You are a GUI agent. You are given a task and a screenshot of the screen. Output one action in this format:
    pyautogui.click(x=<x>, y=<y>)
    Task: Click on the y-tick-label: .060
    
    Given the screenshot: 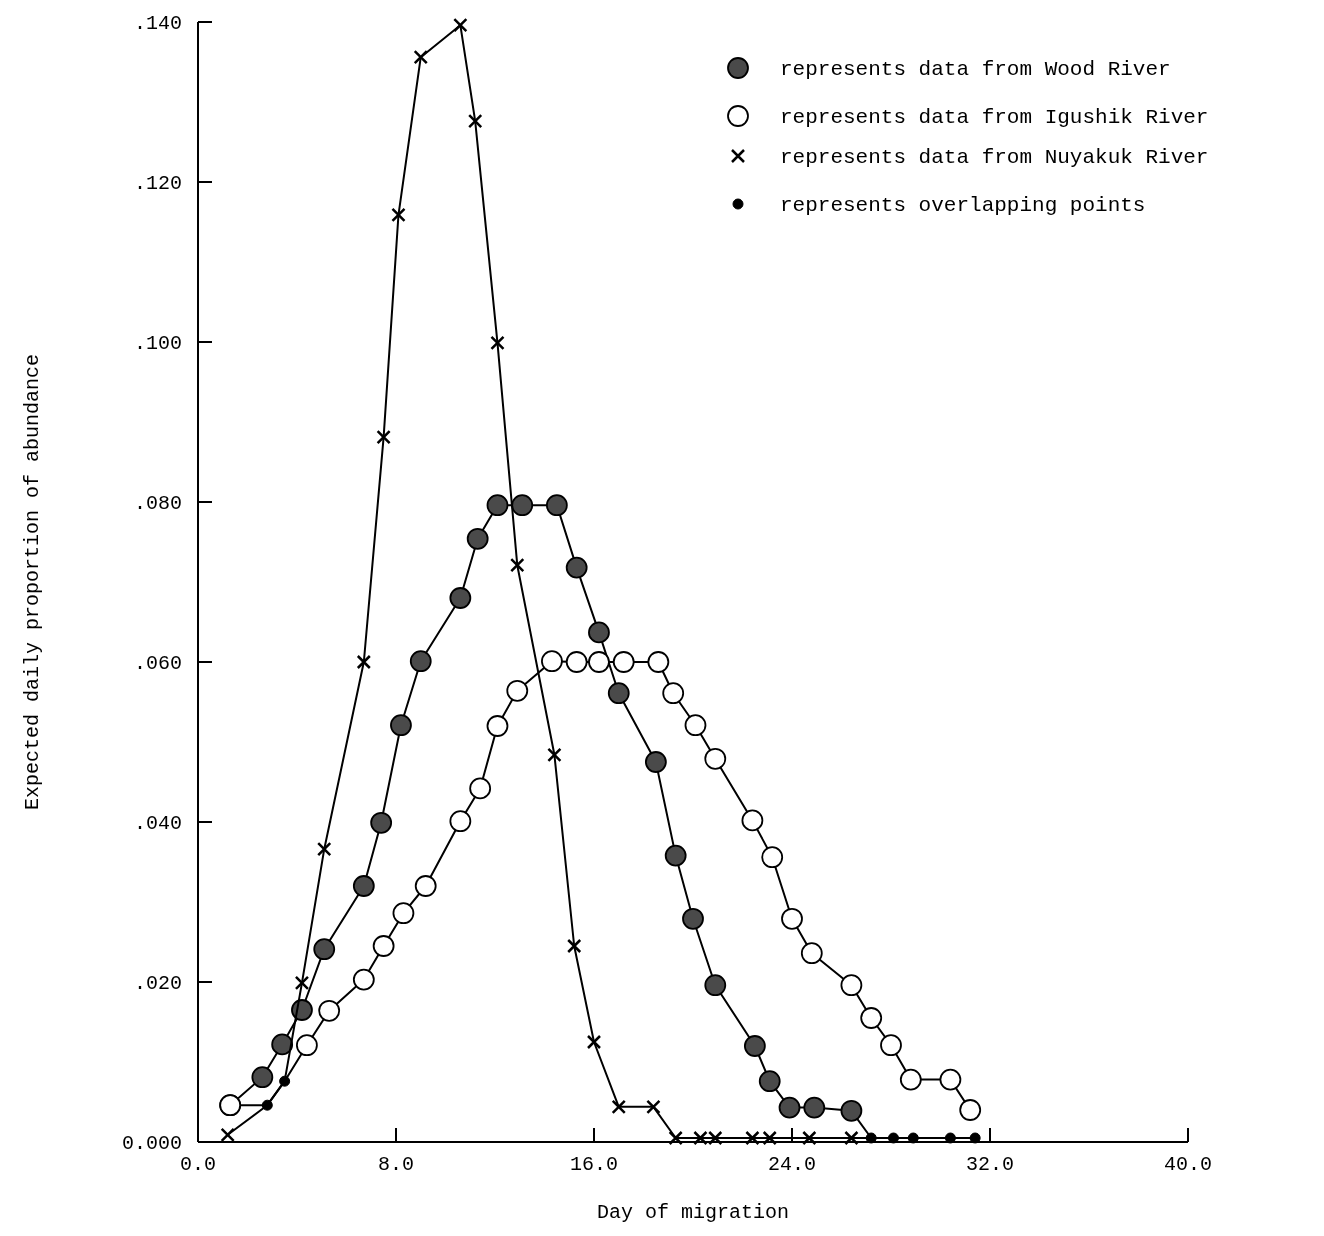 What is the action you would take?
    pyautogui.click(x=157, y=663)
    